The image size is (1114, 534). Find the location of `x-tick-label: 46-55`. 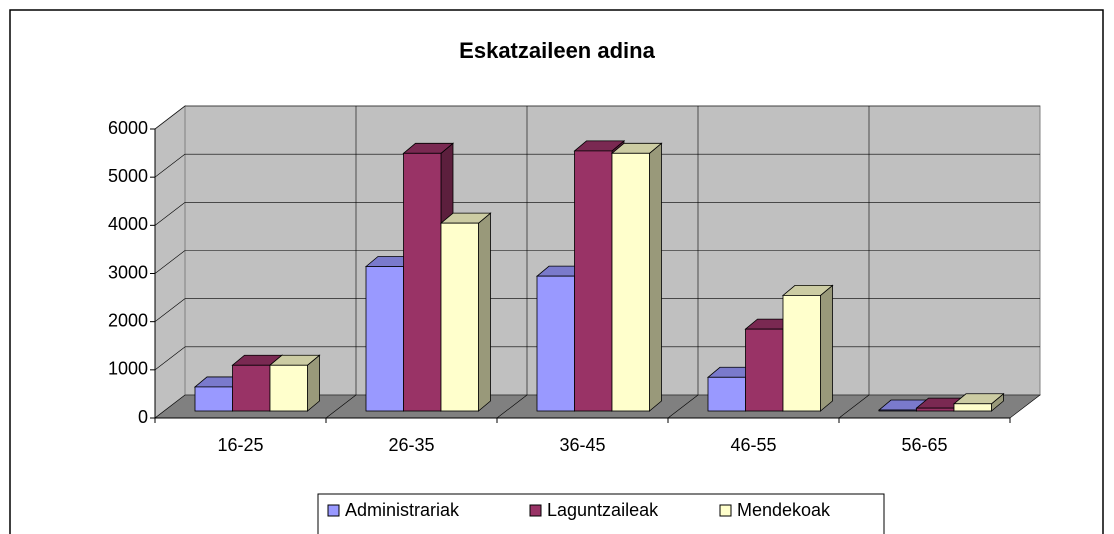

x-tick-label: 46-55 is located at coordinates (753, 445).